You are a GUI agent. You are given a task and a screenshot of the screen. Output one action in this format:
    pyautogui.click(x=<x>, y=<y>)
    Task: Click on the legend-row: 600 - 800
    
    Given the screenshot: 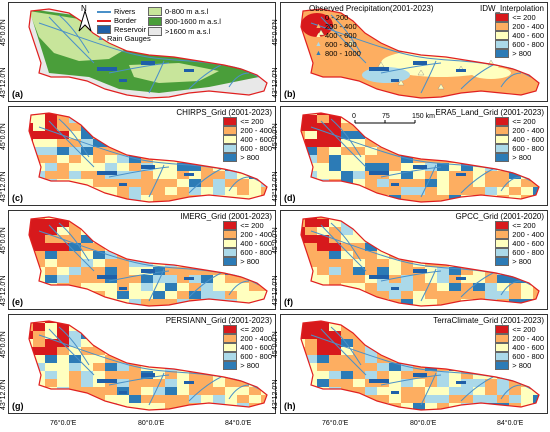 What is the action you would take?
    pyautogui.click(x=247, y=252)
    